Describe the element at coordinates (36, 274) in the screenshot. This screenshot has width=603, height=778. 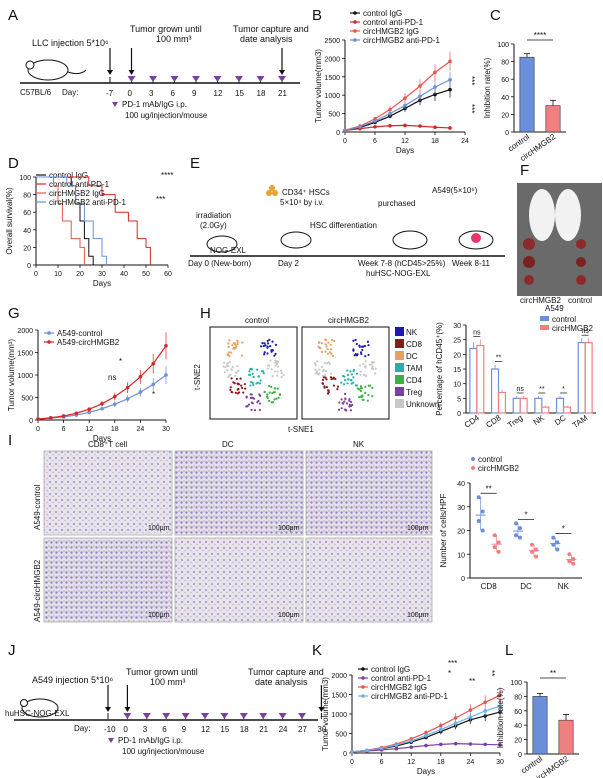
I see `chart-d-x-tick-label: 0` at that location.